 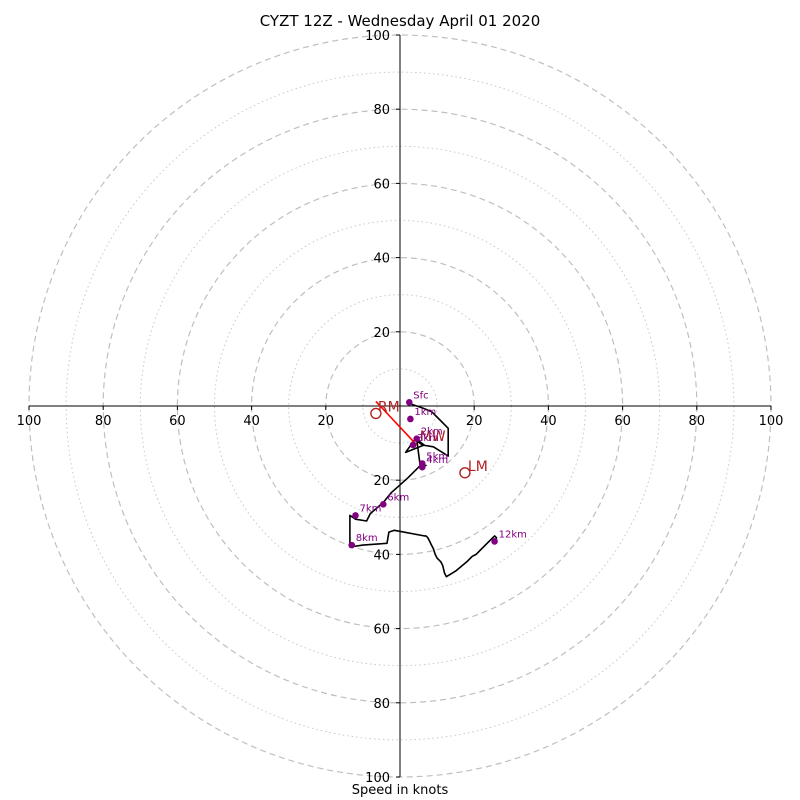 I want to click on height-marker-label: 2km, so click(x=432, y=432).